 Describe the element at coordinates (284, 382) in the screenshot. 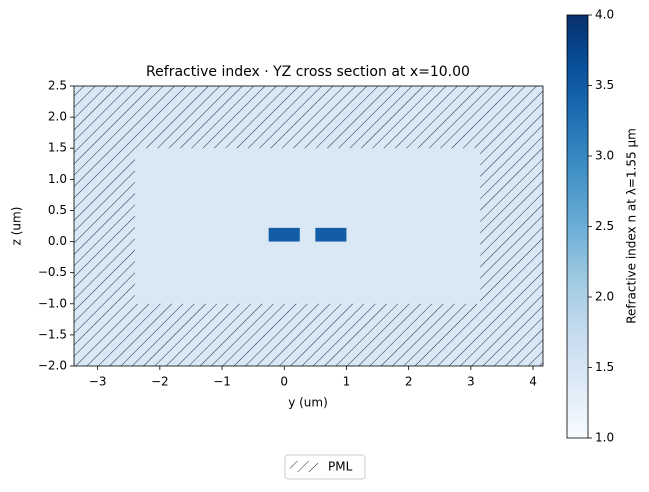

I see `x-tick-label: 0` at that location.